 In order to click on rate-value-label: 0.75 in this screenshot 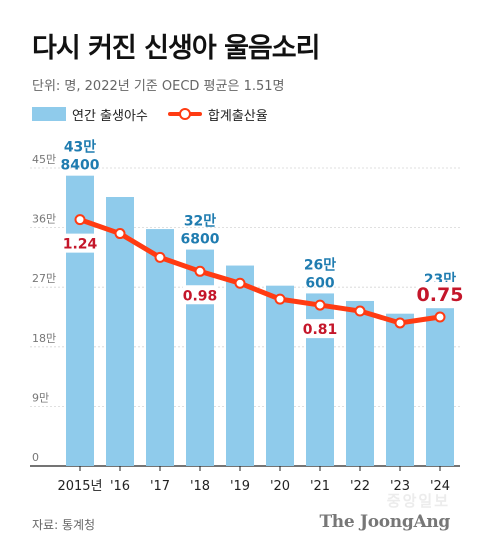, I will do `click(440, 295)`.